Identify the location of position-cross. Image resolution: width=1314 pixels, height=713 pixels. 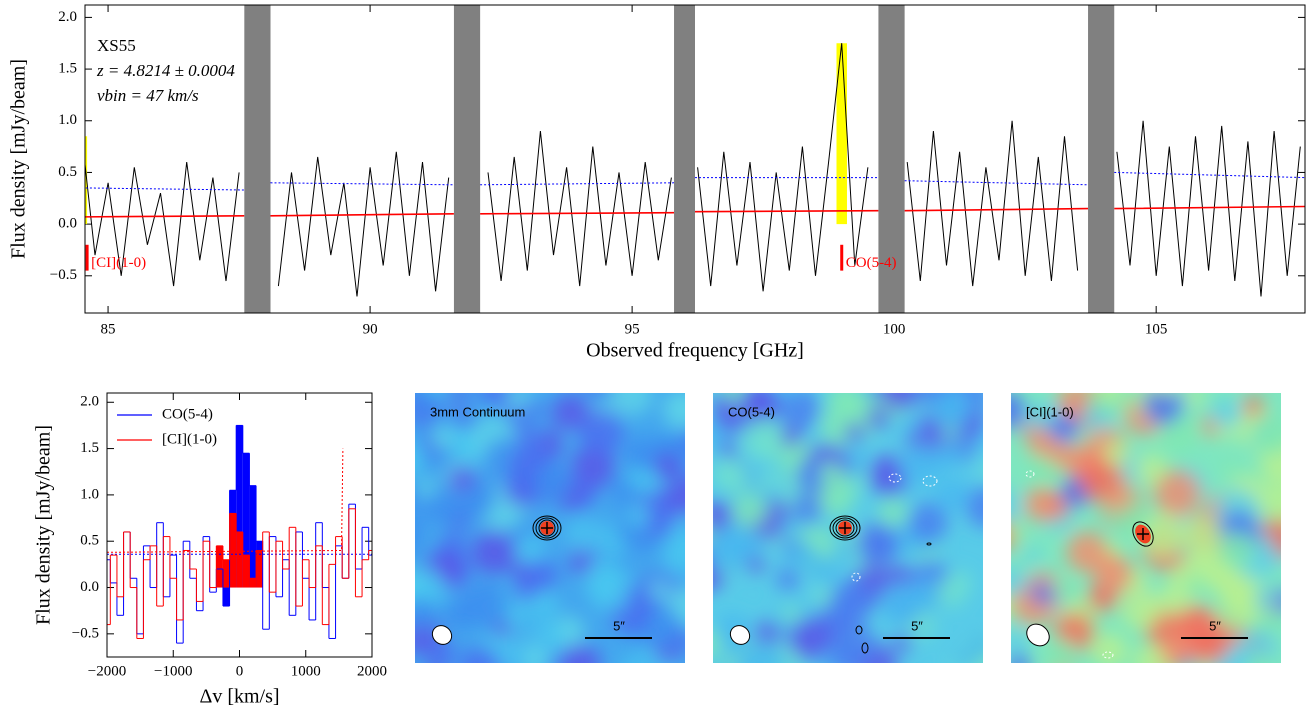
(547, 528).